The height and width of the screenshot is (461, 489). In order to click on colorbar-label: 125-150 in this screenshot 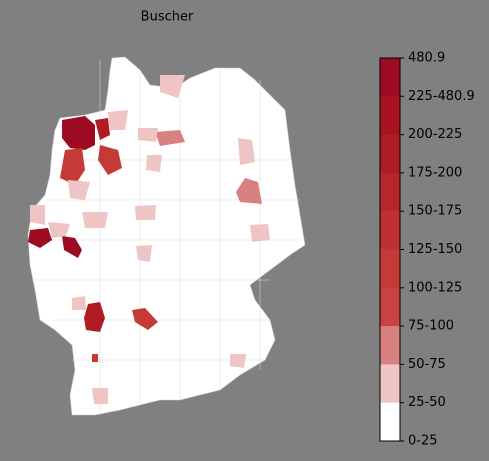, I will do `click(435, 249)`.